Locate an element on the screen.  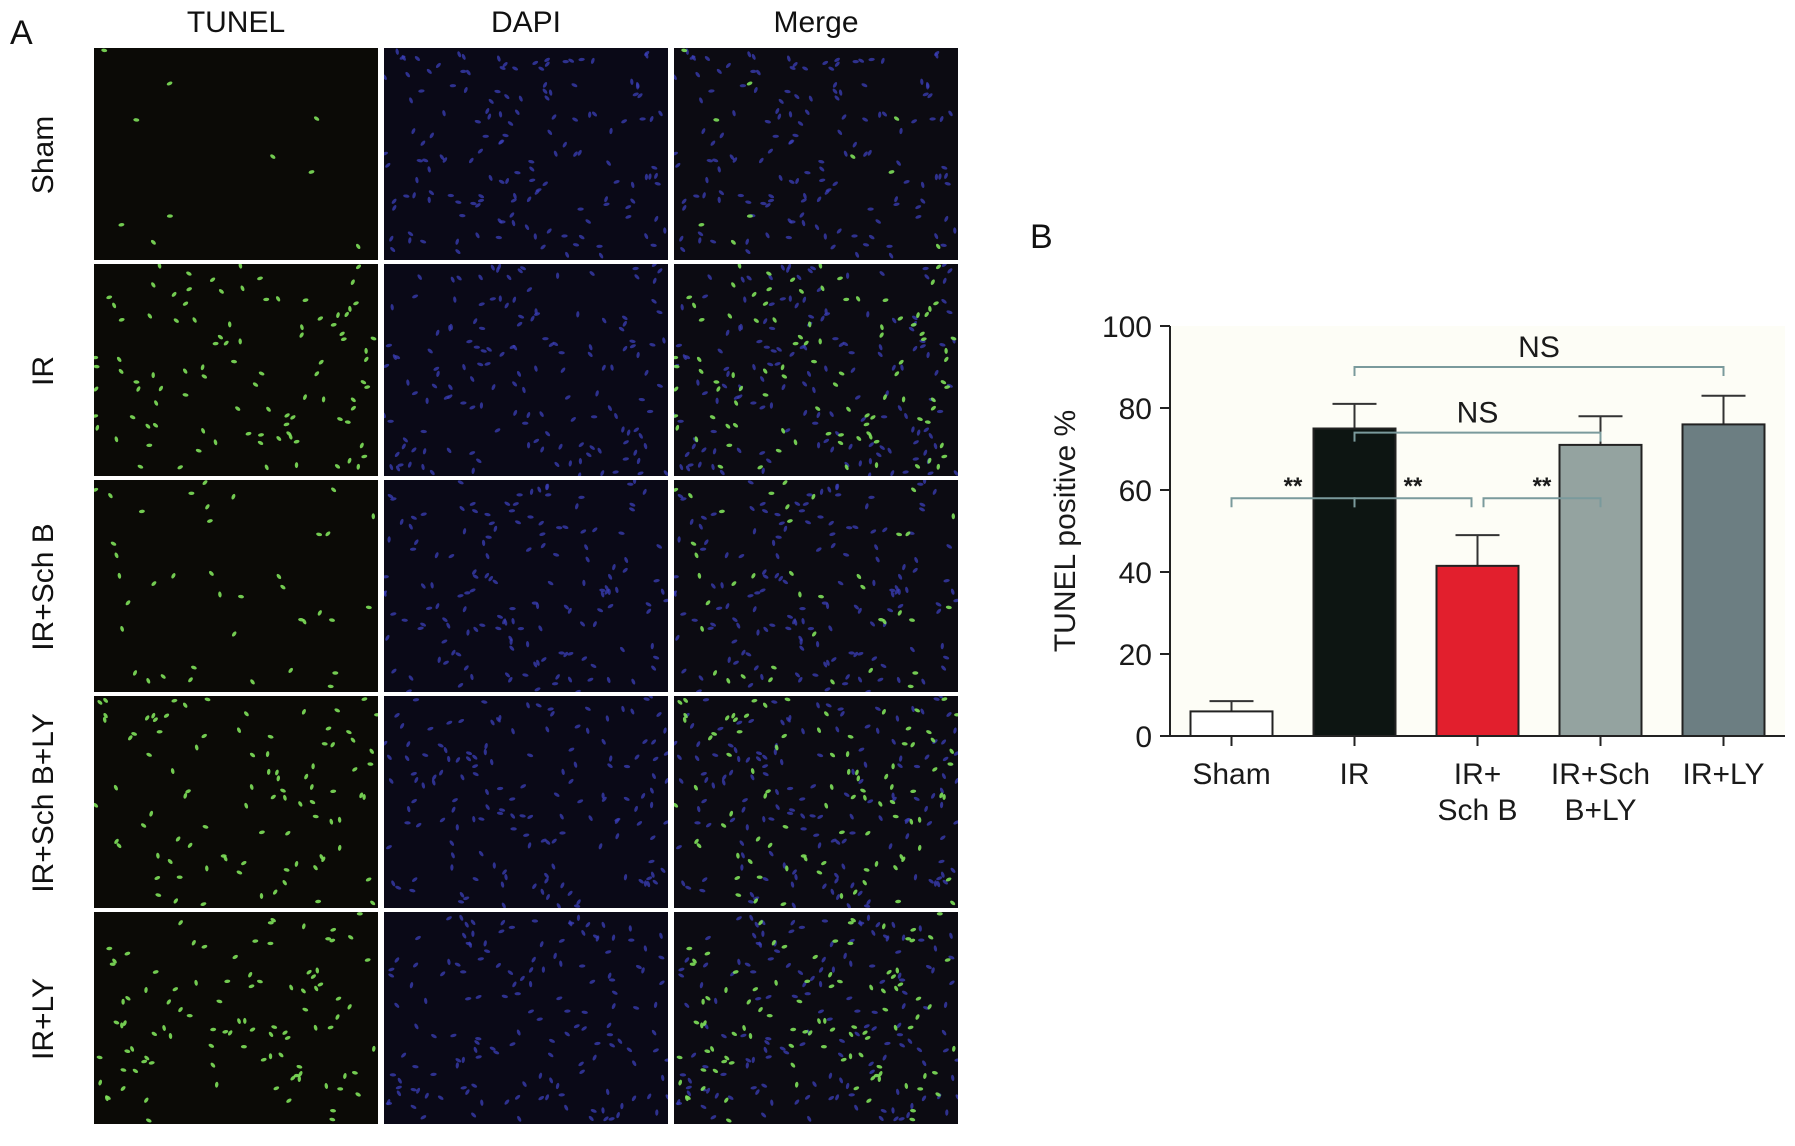
x-tick-label: IR+LY is located at coordinates (1724, 774).